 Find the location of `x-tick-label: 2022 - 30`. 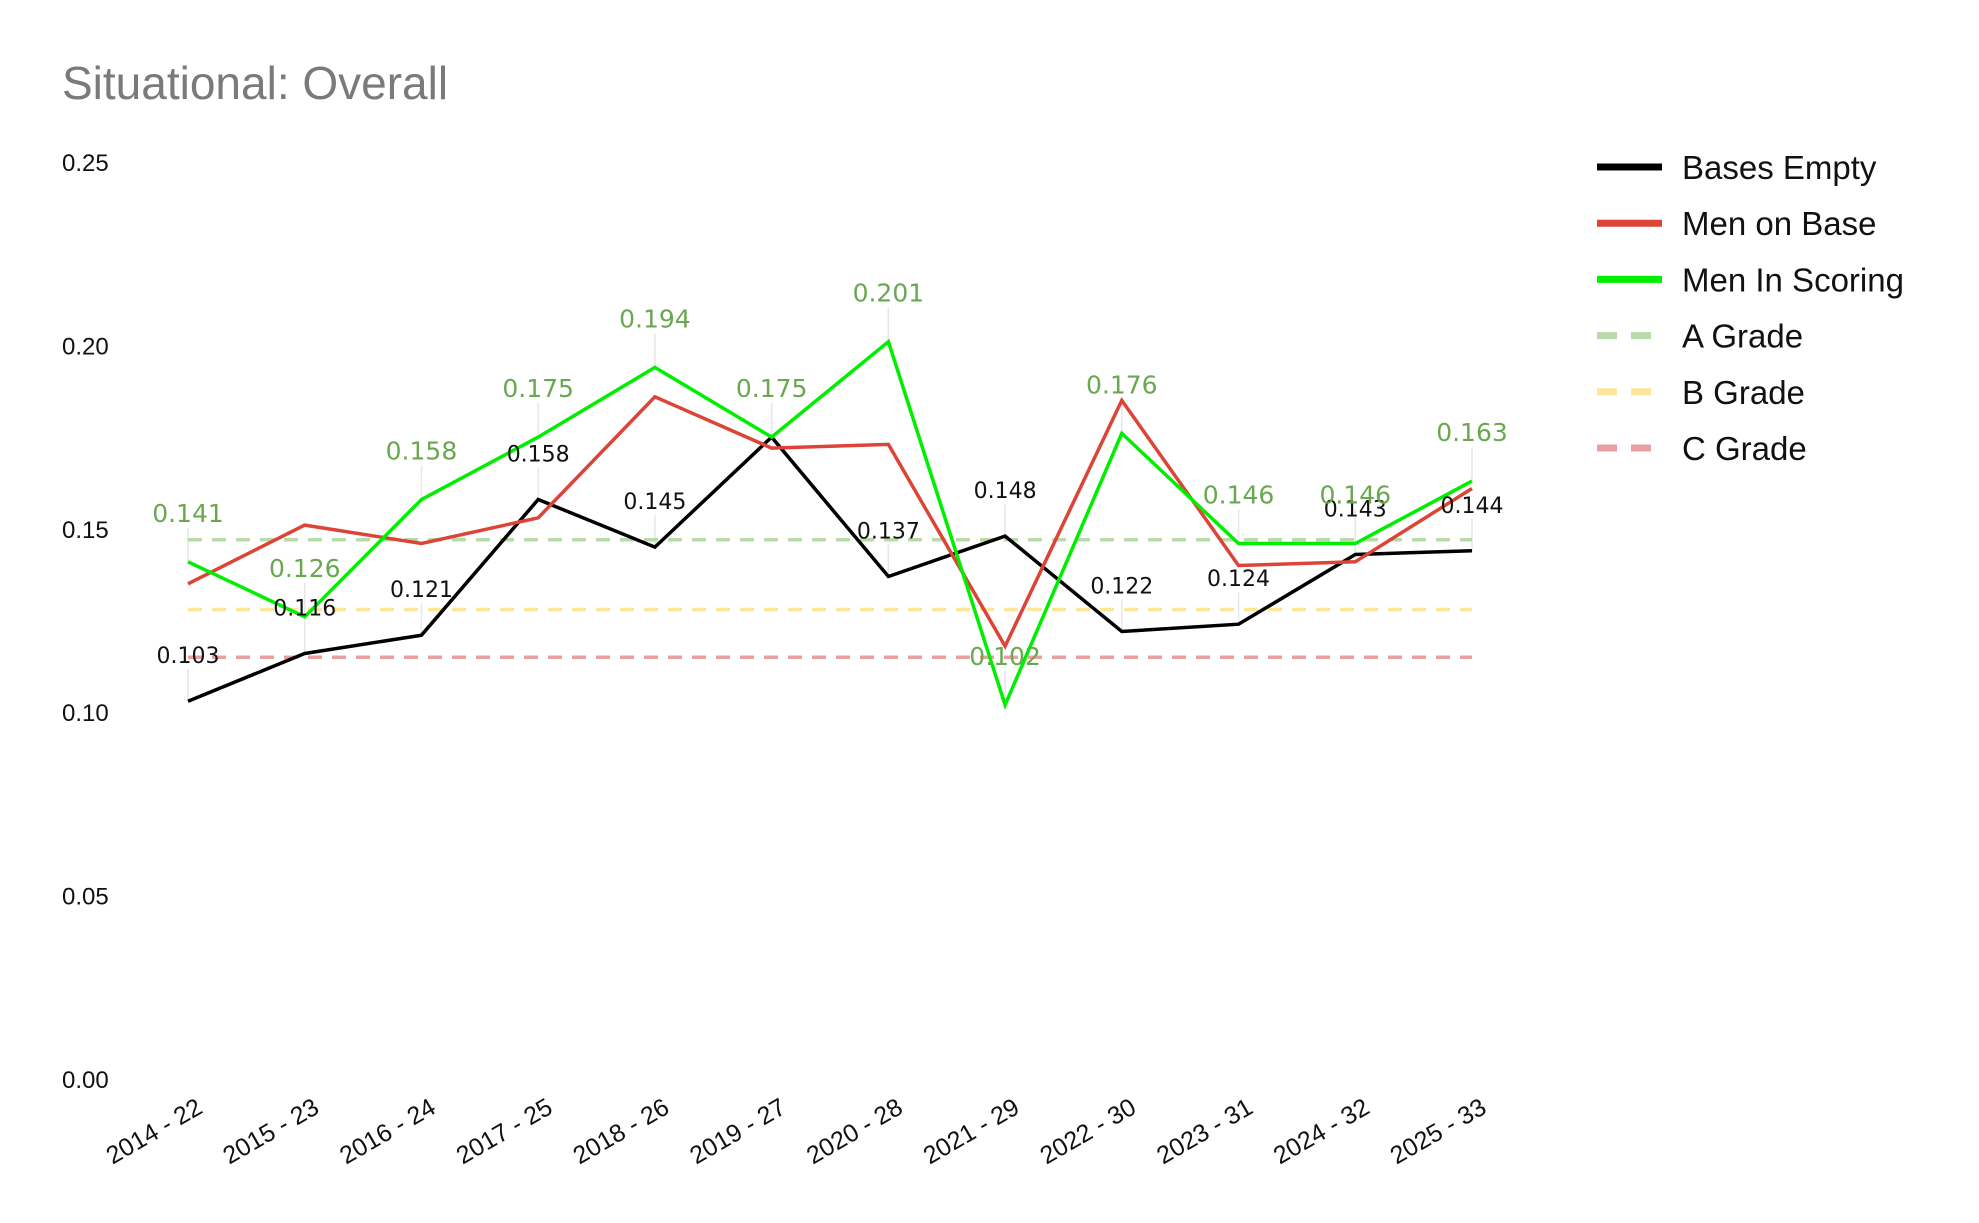

x-tick-label: 2022 - 30 is located at coordinates (1087, 1131).